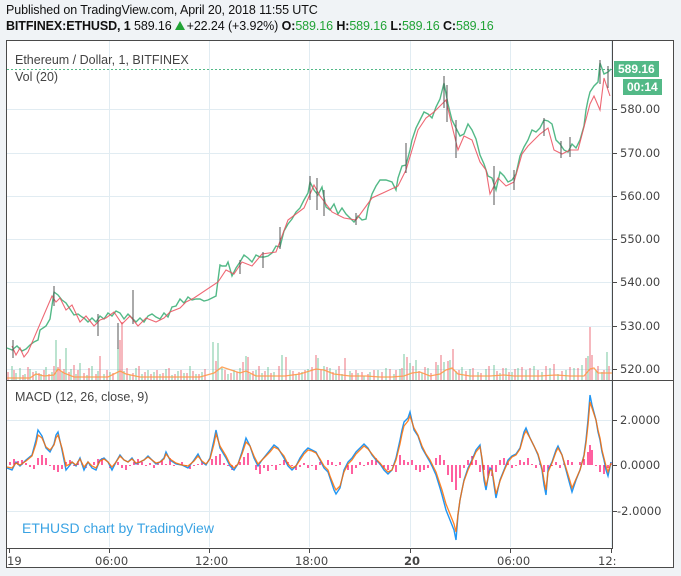  I want to click on time-tick-20: 20, so click(412, 561).